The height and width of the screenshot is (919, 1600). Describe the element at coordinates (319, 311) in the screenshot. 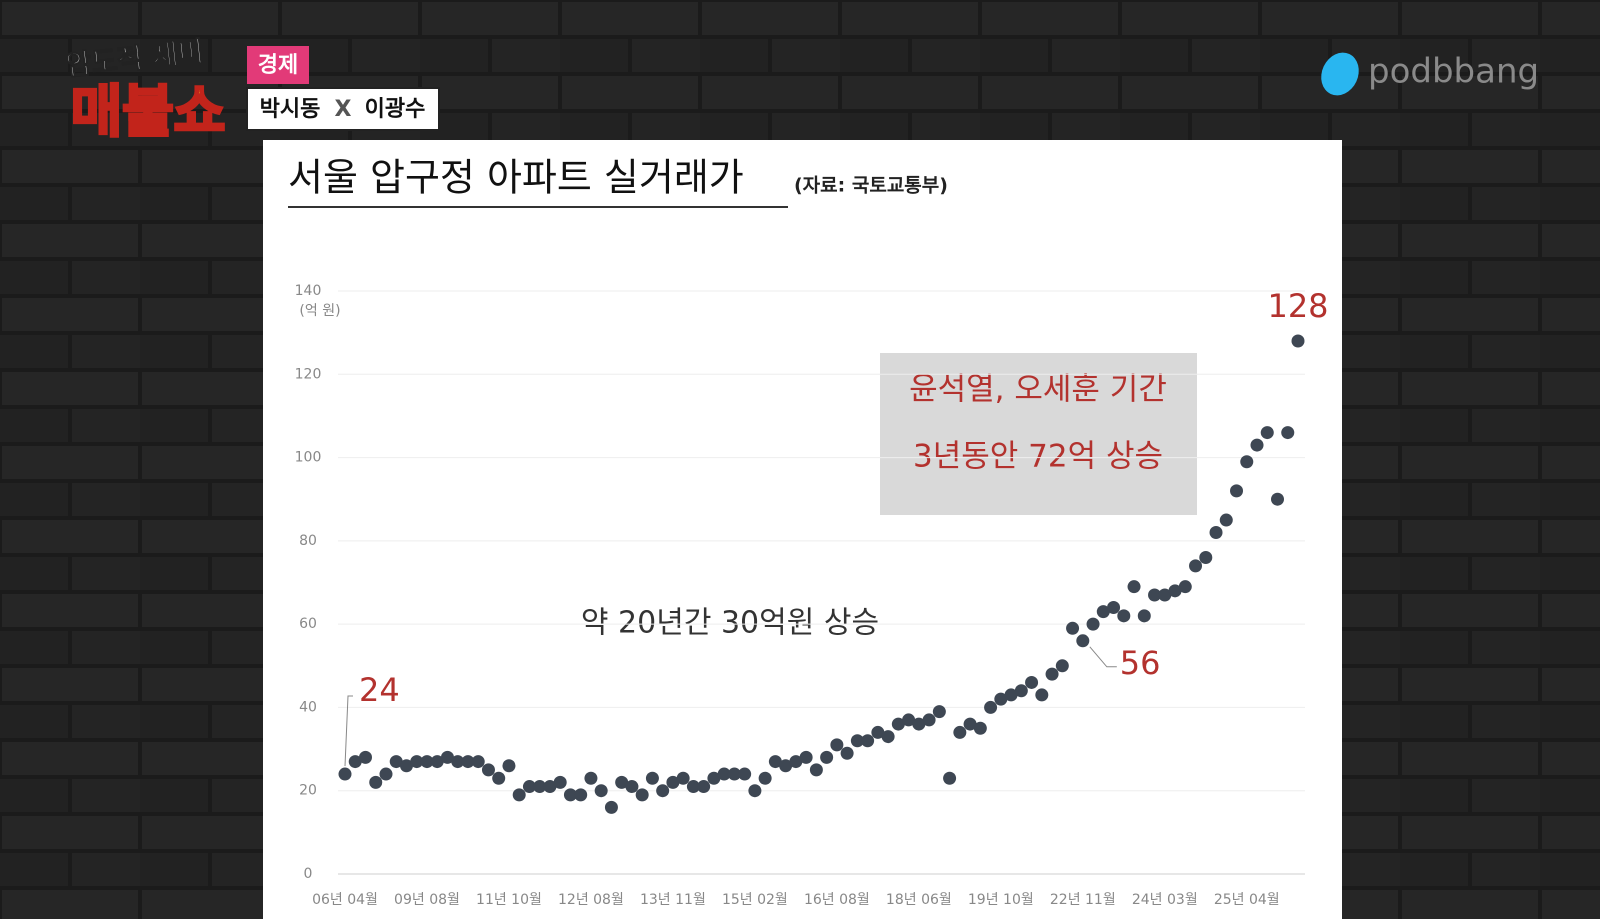

I see `y-axis-unit: (억 원)` at that location.